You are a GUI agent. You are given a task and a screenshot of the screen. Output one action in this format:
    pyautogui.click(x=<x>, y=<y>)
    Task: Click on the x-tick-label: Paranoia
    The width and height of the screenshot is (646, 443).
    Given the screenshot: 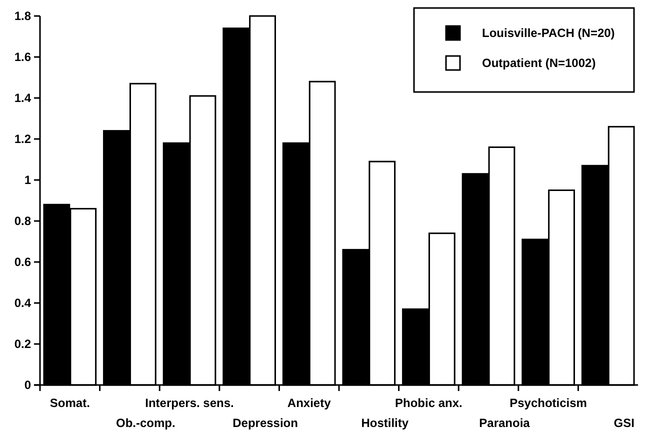 What is the action you would take?
    pyautogui.click(x=504, y=423)
    